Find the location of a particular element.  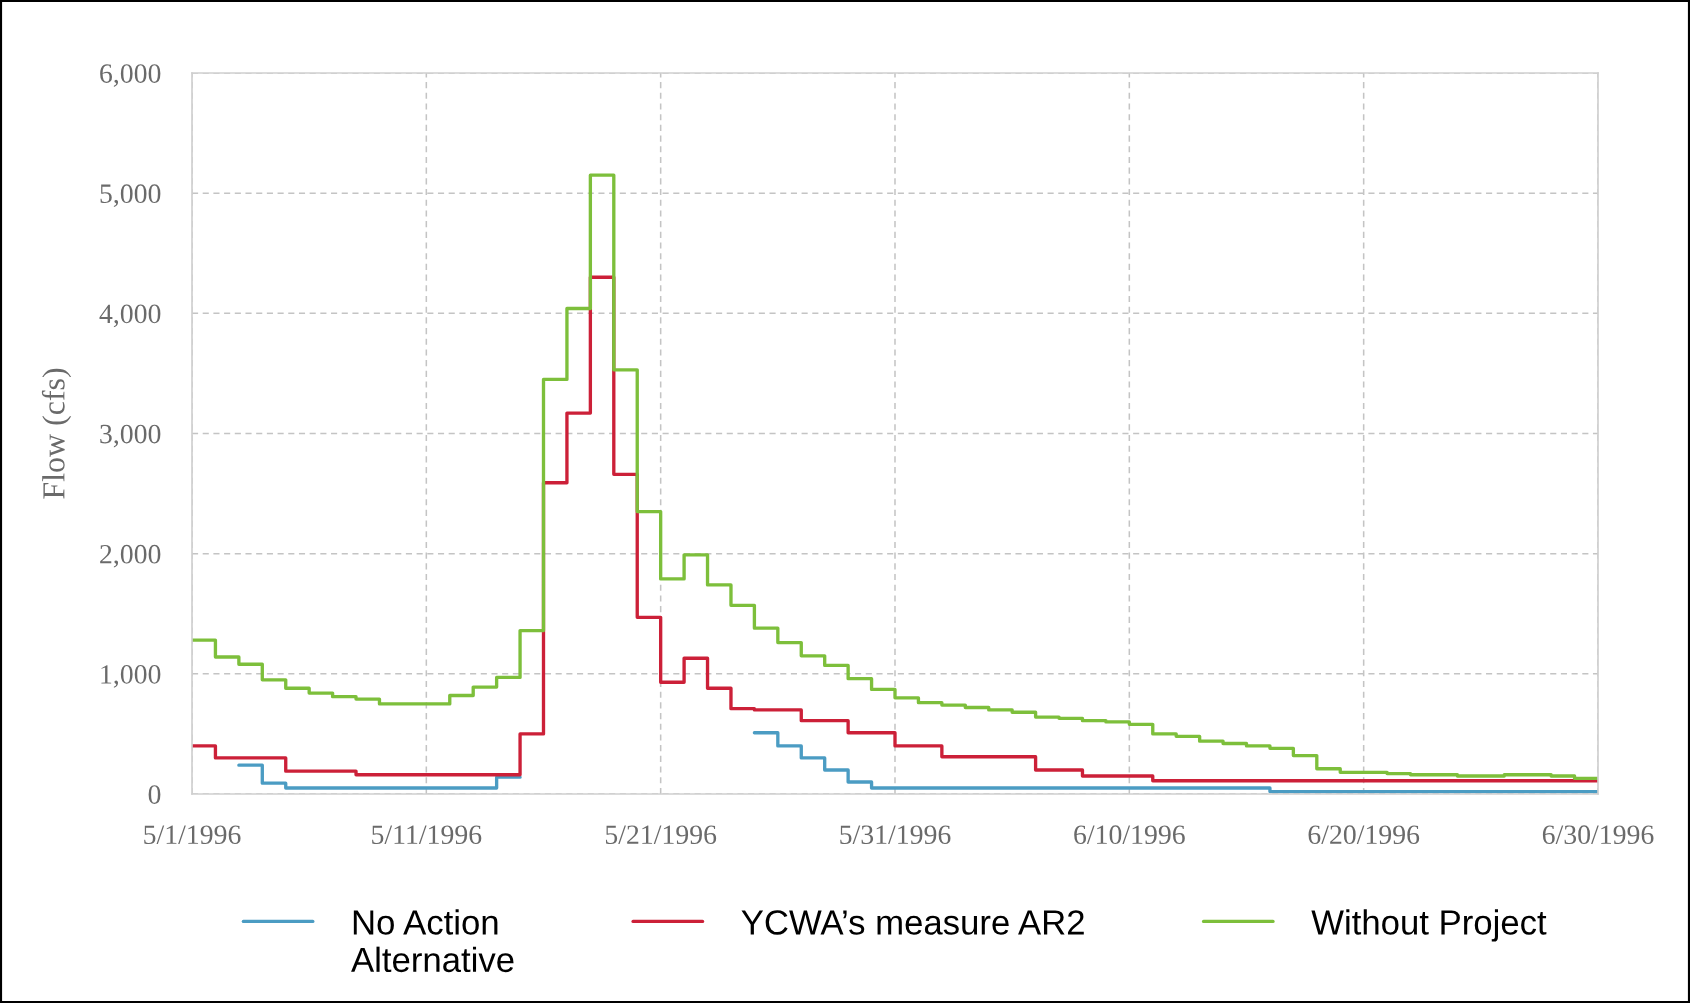

x-tick-label: 5/31/1996 is located at coordinates (895, 835).